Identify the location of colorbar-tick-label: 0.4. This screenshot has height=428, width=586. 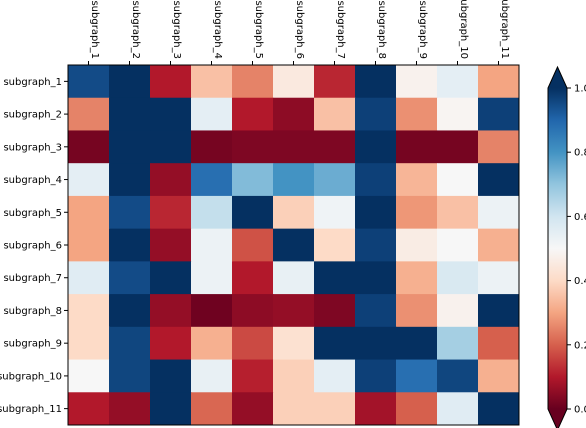
(580, 281).